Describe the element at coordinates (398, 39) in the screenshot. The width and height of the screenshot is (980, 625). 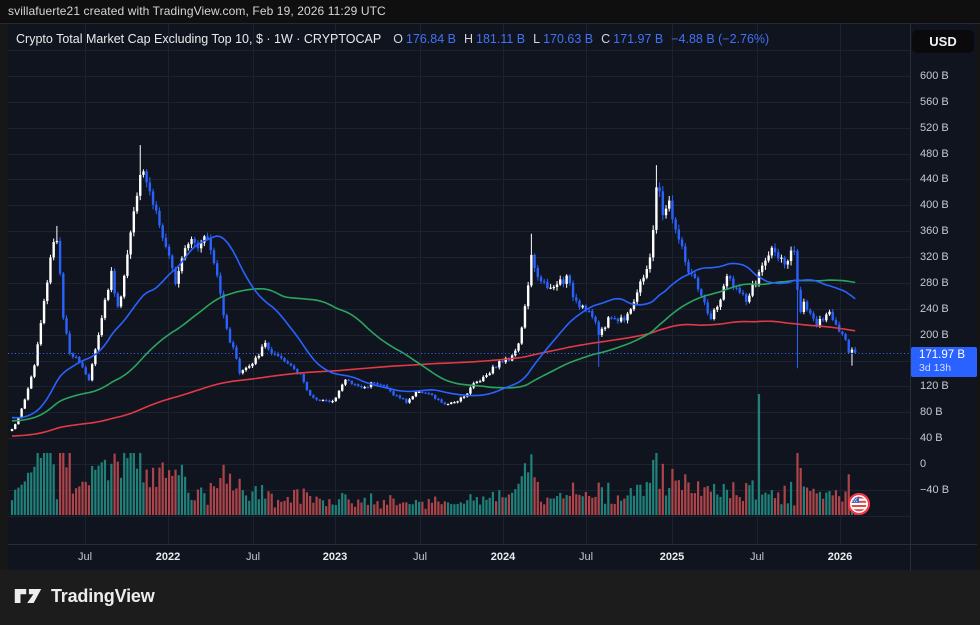
I see `open-label: O` at that location.